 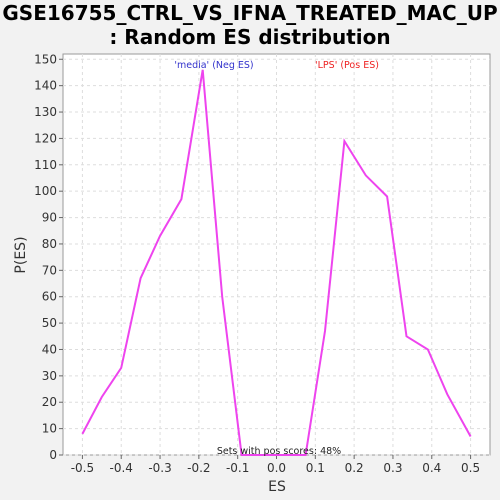 I want to click on y-axis-ticks: 0 10 20 30 40 50 60 70 80 90 100 110 120 130 140 150, so click(x=48, y=257).